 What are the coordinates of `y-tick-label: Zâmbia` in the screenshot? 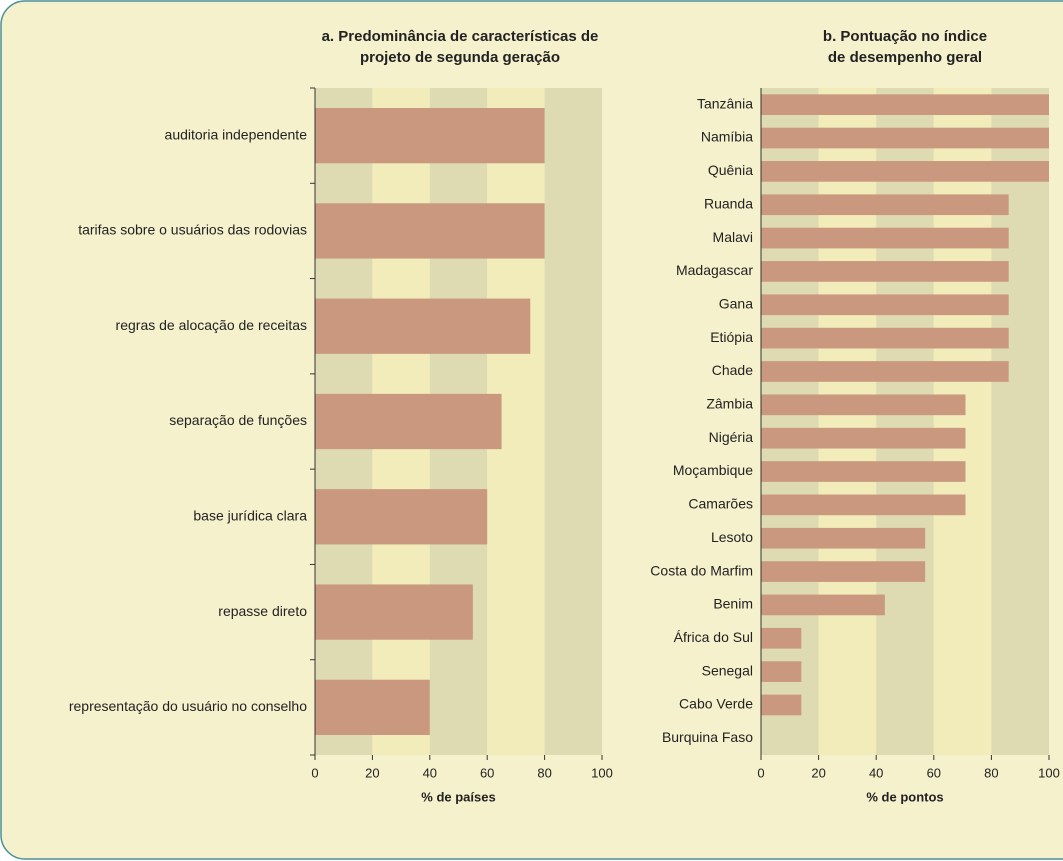 It's located at (729, 404).